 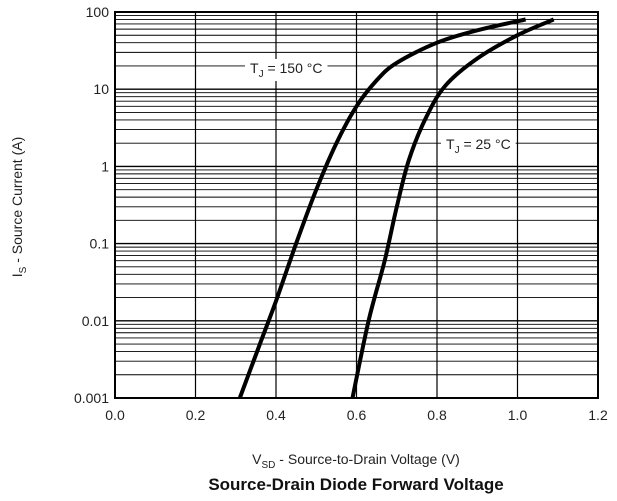 What do you see at coordinates (261, 74) in the screenshot?
I see `curve-label-150c-sub: J` at bounding box center [261, 74].